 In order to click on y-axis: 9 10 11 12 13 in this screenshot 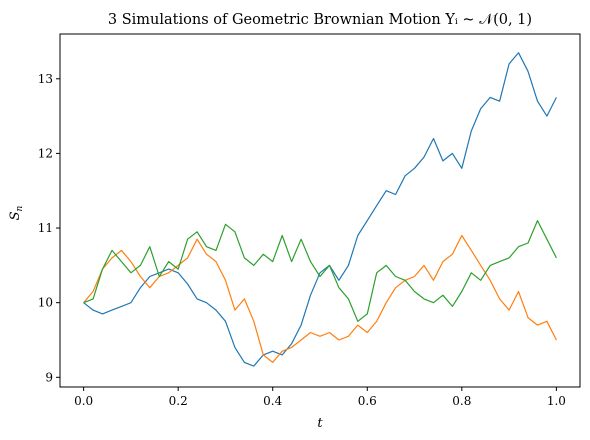, I will do `click(49, 228)`.